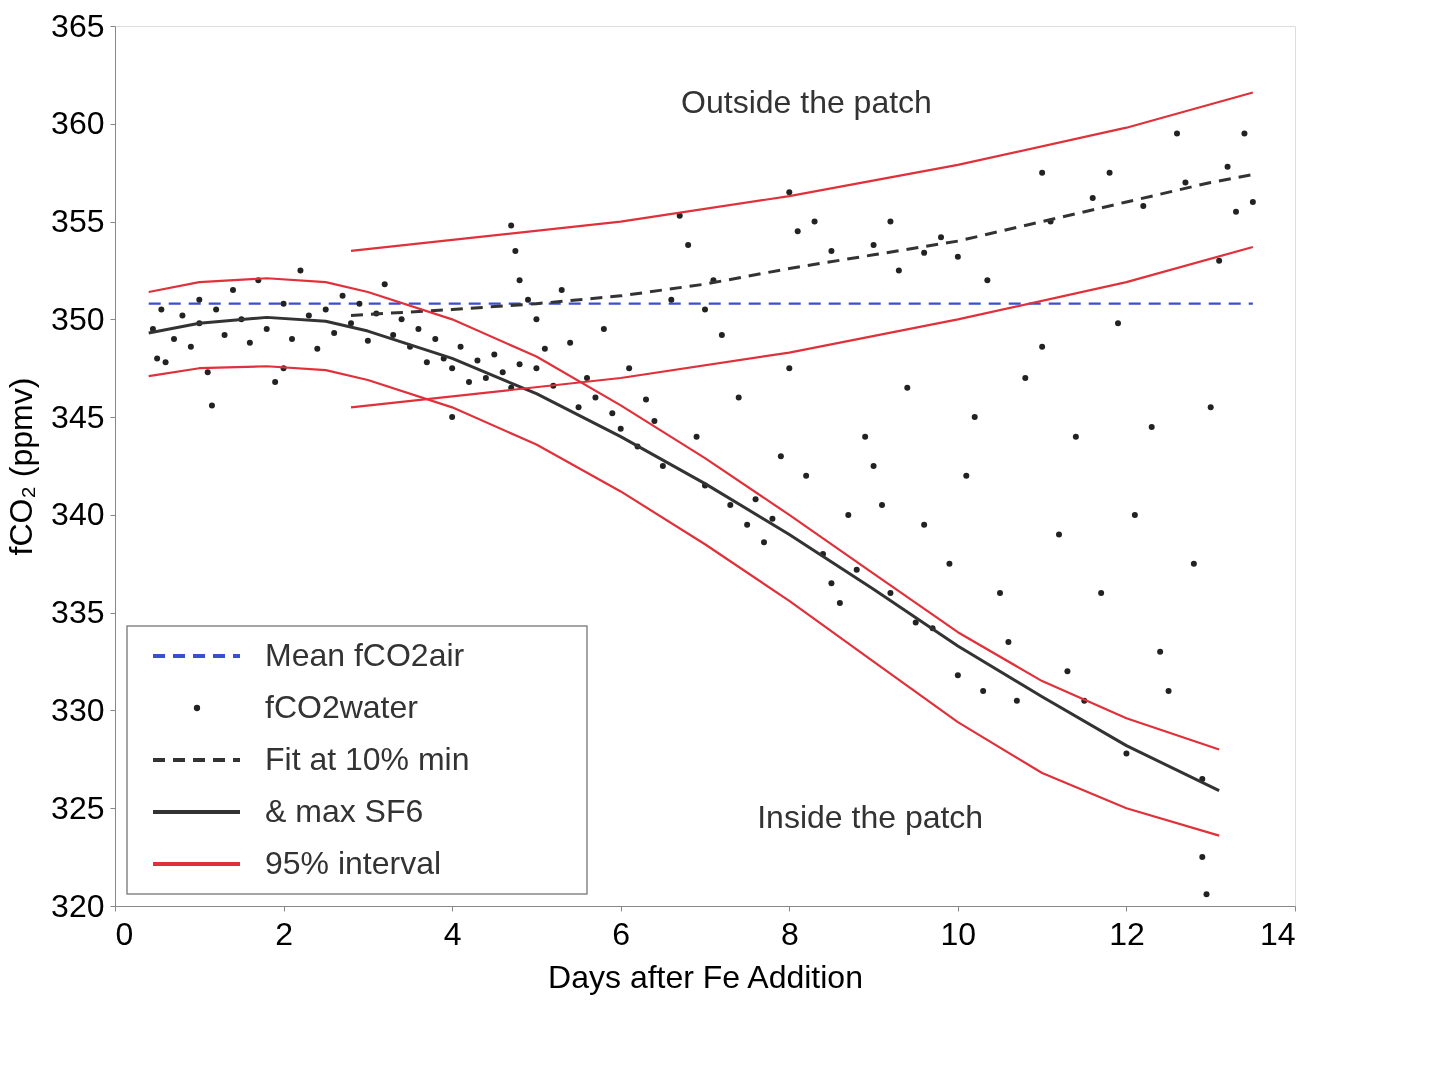 The height and width of the screenshot is (1092, 1432). What do you see at coordinates (78, 514) in the screenshot?
I see `y-tick-label: 340` at bounding box center [78, 514].